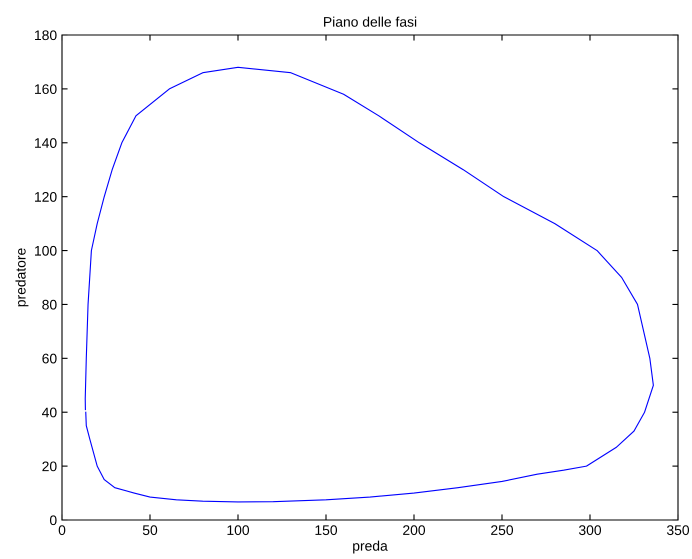  I want to click on x-tick-label: 250, so click(502, 530).